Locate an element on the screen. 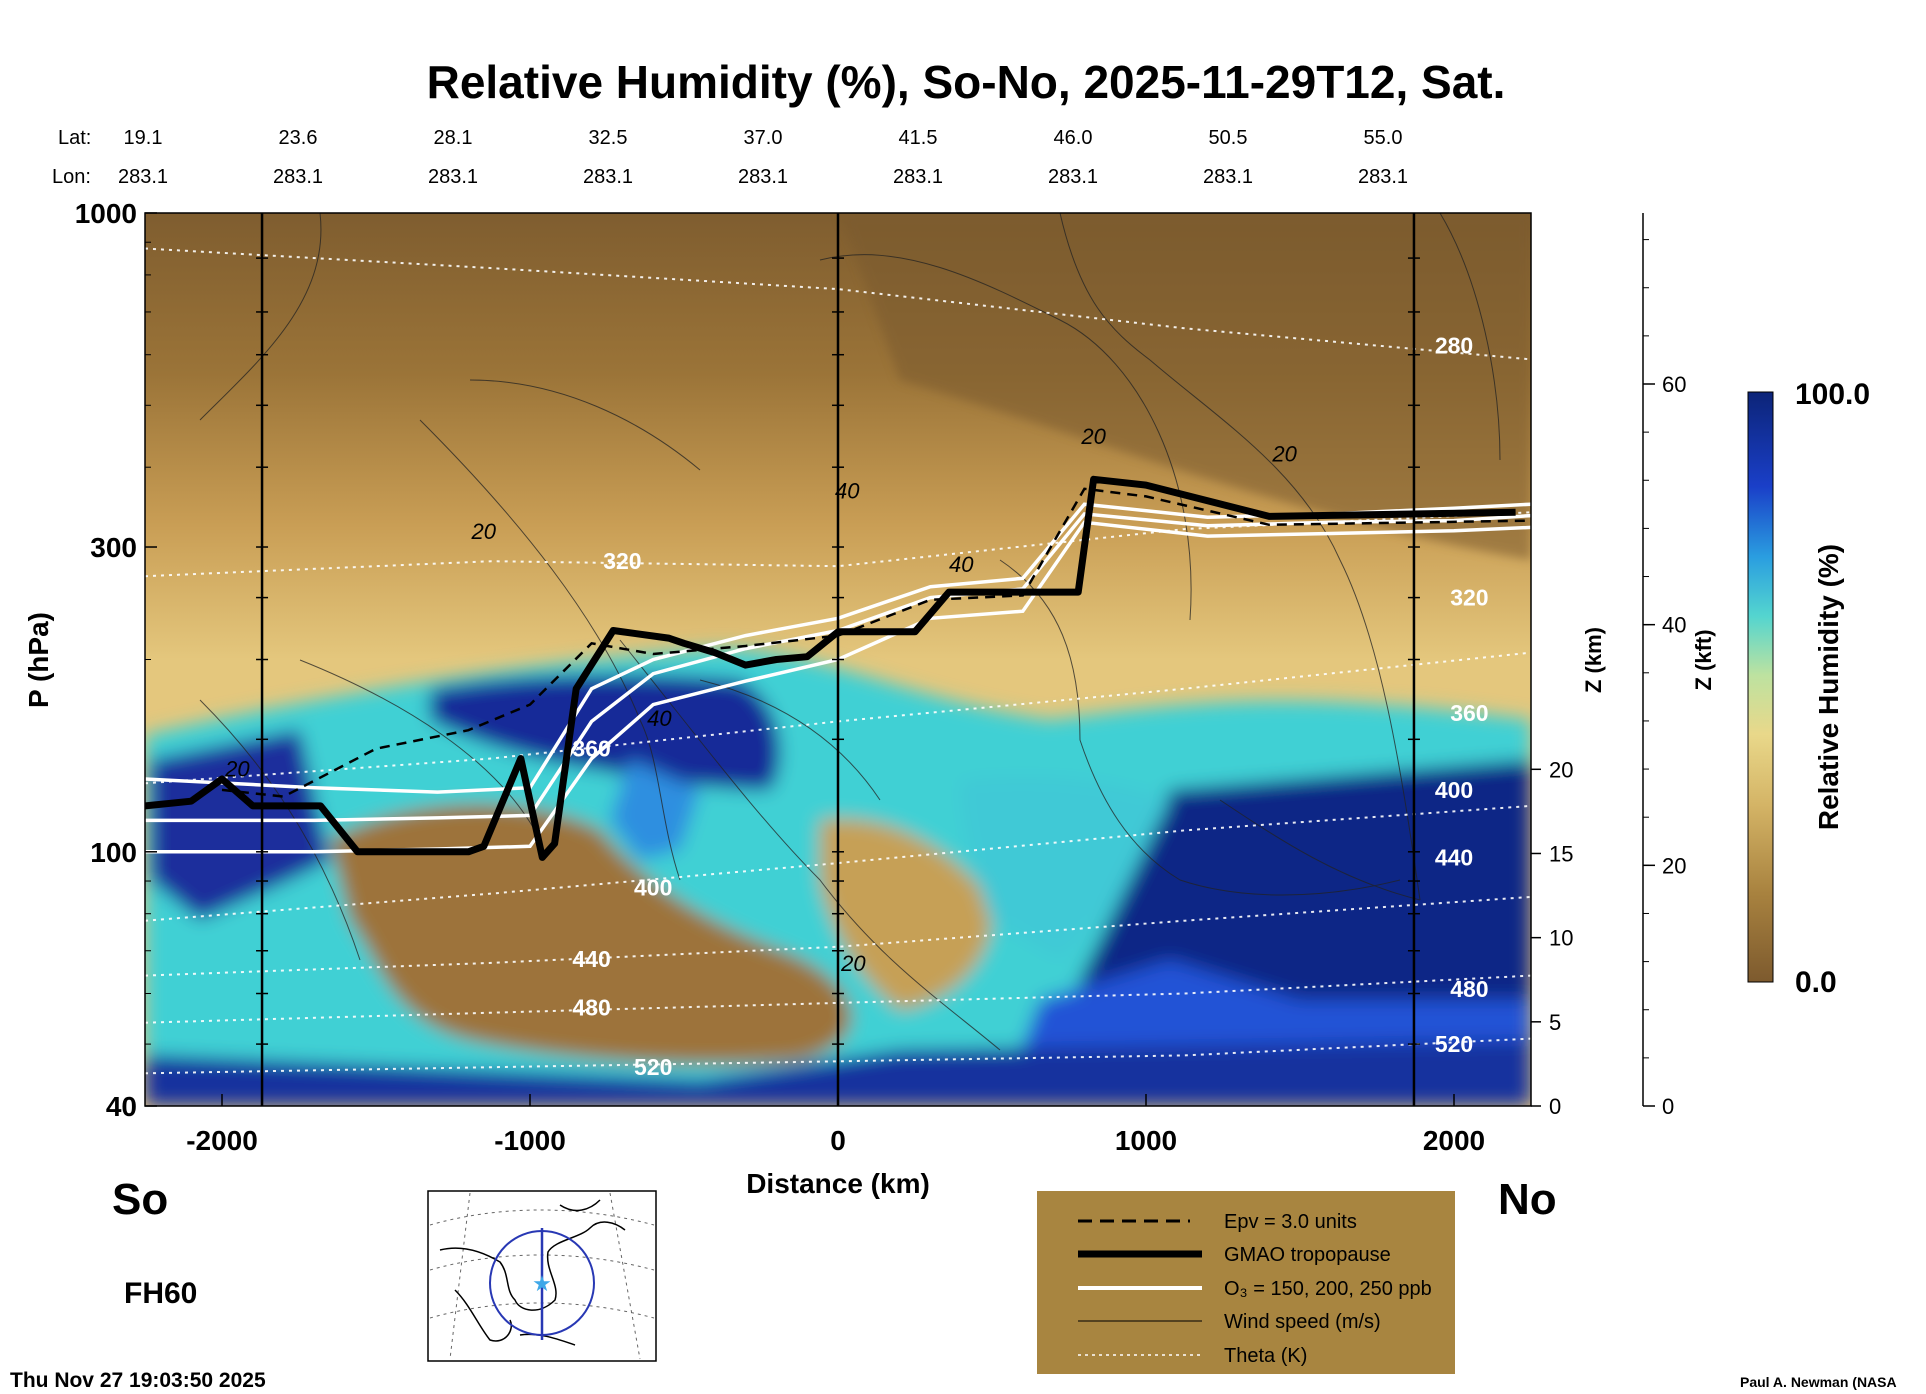 The image size is (1926, 1394). x-tick-label: 2000 is located at coordinates (1454, 1140).